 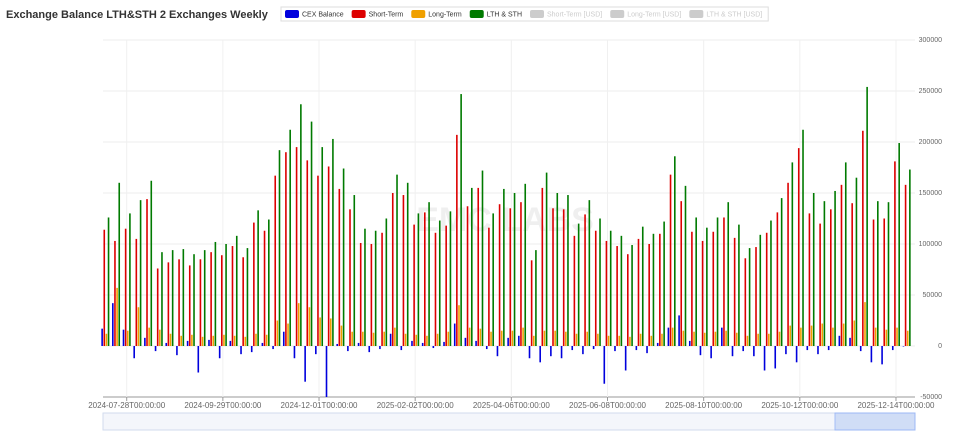 I want to click on legend-label: LTH & STH, so click(x=504, y=14).